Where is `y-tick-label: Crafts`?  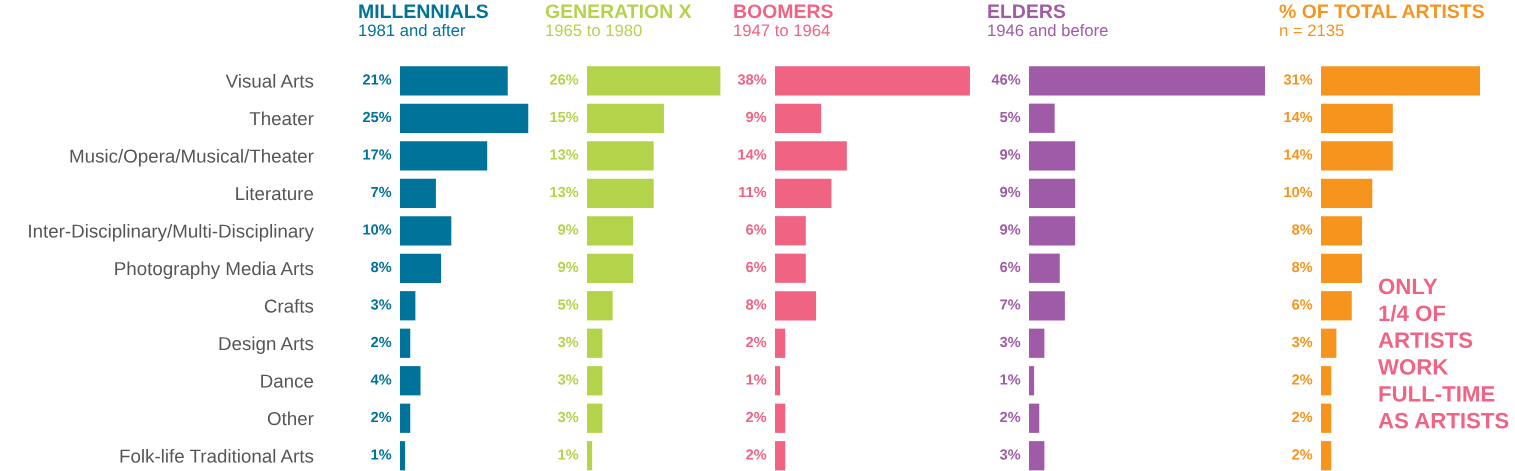
y-tick-label: Crafts is located at coordinates (289, 305).